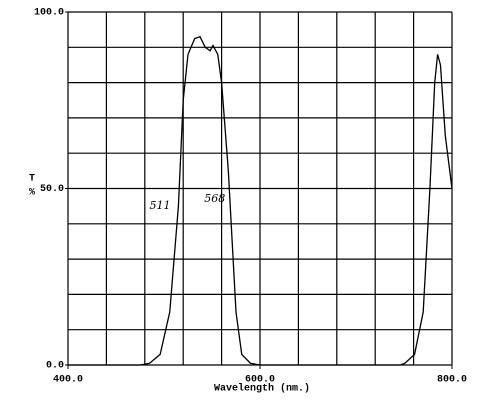 This screenshot has width=500, height=400. What do you see at coordinates (32, 193) in the screenshot?
I see `y-axis-label: %` at bounding box center [32, 193].